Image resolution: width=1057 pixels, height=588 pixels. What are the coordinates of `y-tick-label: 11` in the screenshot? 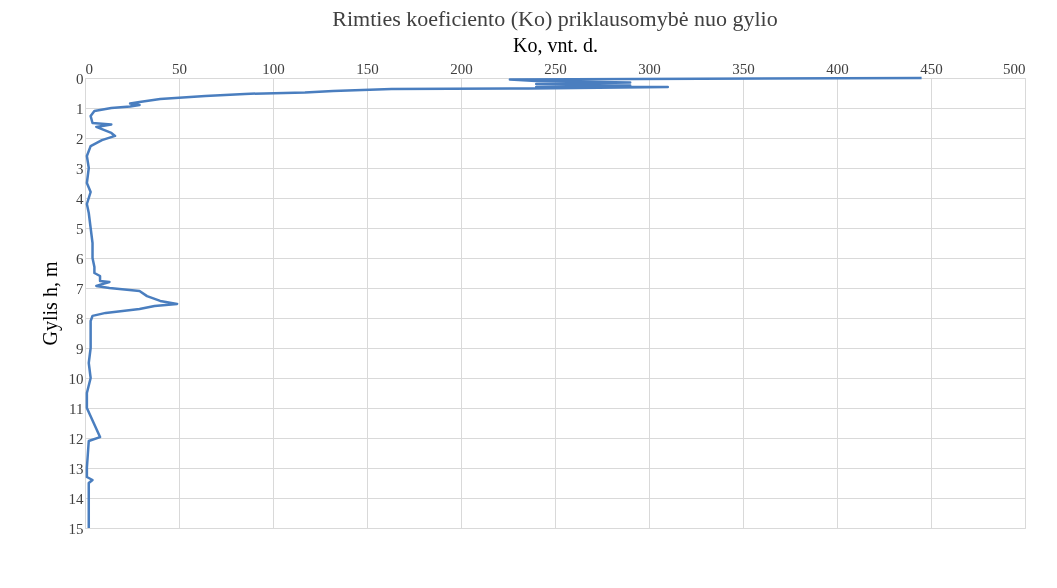 It's located at (76, 408).